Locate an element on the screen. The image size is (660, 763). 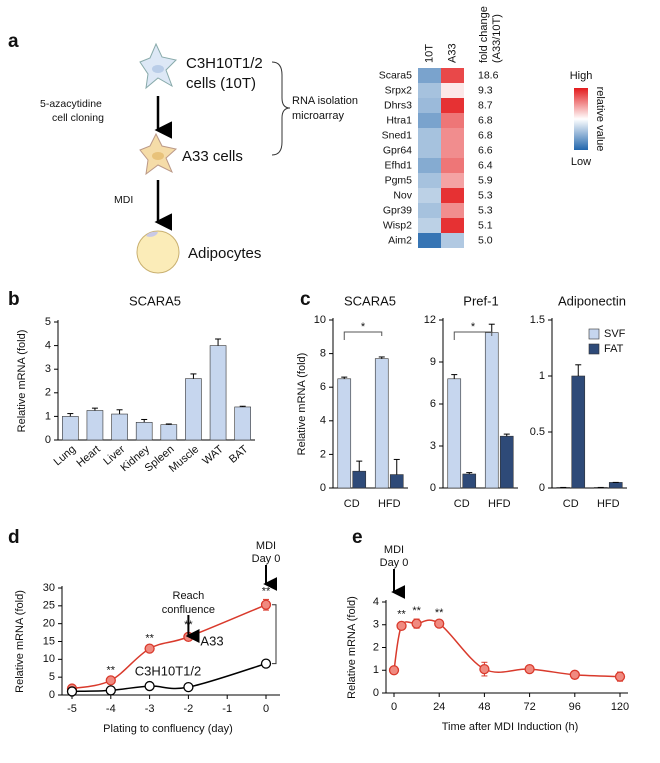
x-tick-label: 96 is located at coordinates (575, 707).